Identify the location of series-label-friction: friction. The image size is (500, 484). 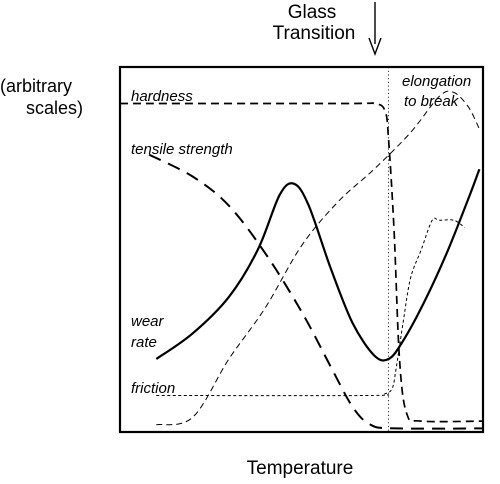
(153, 388).